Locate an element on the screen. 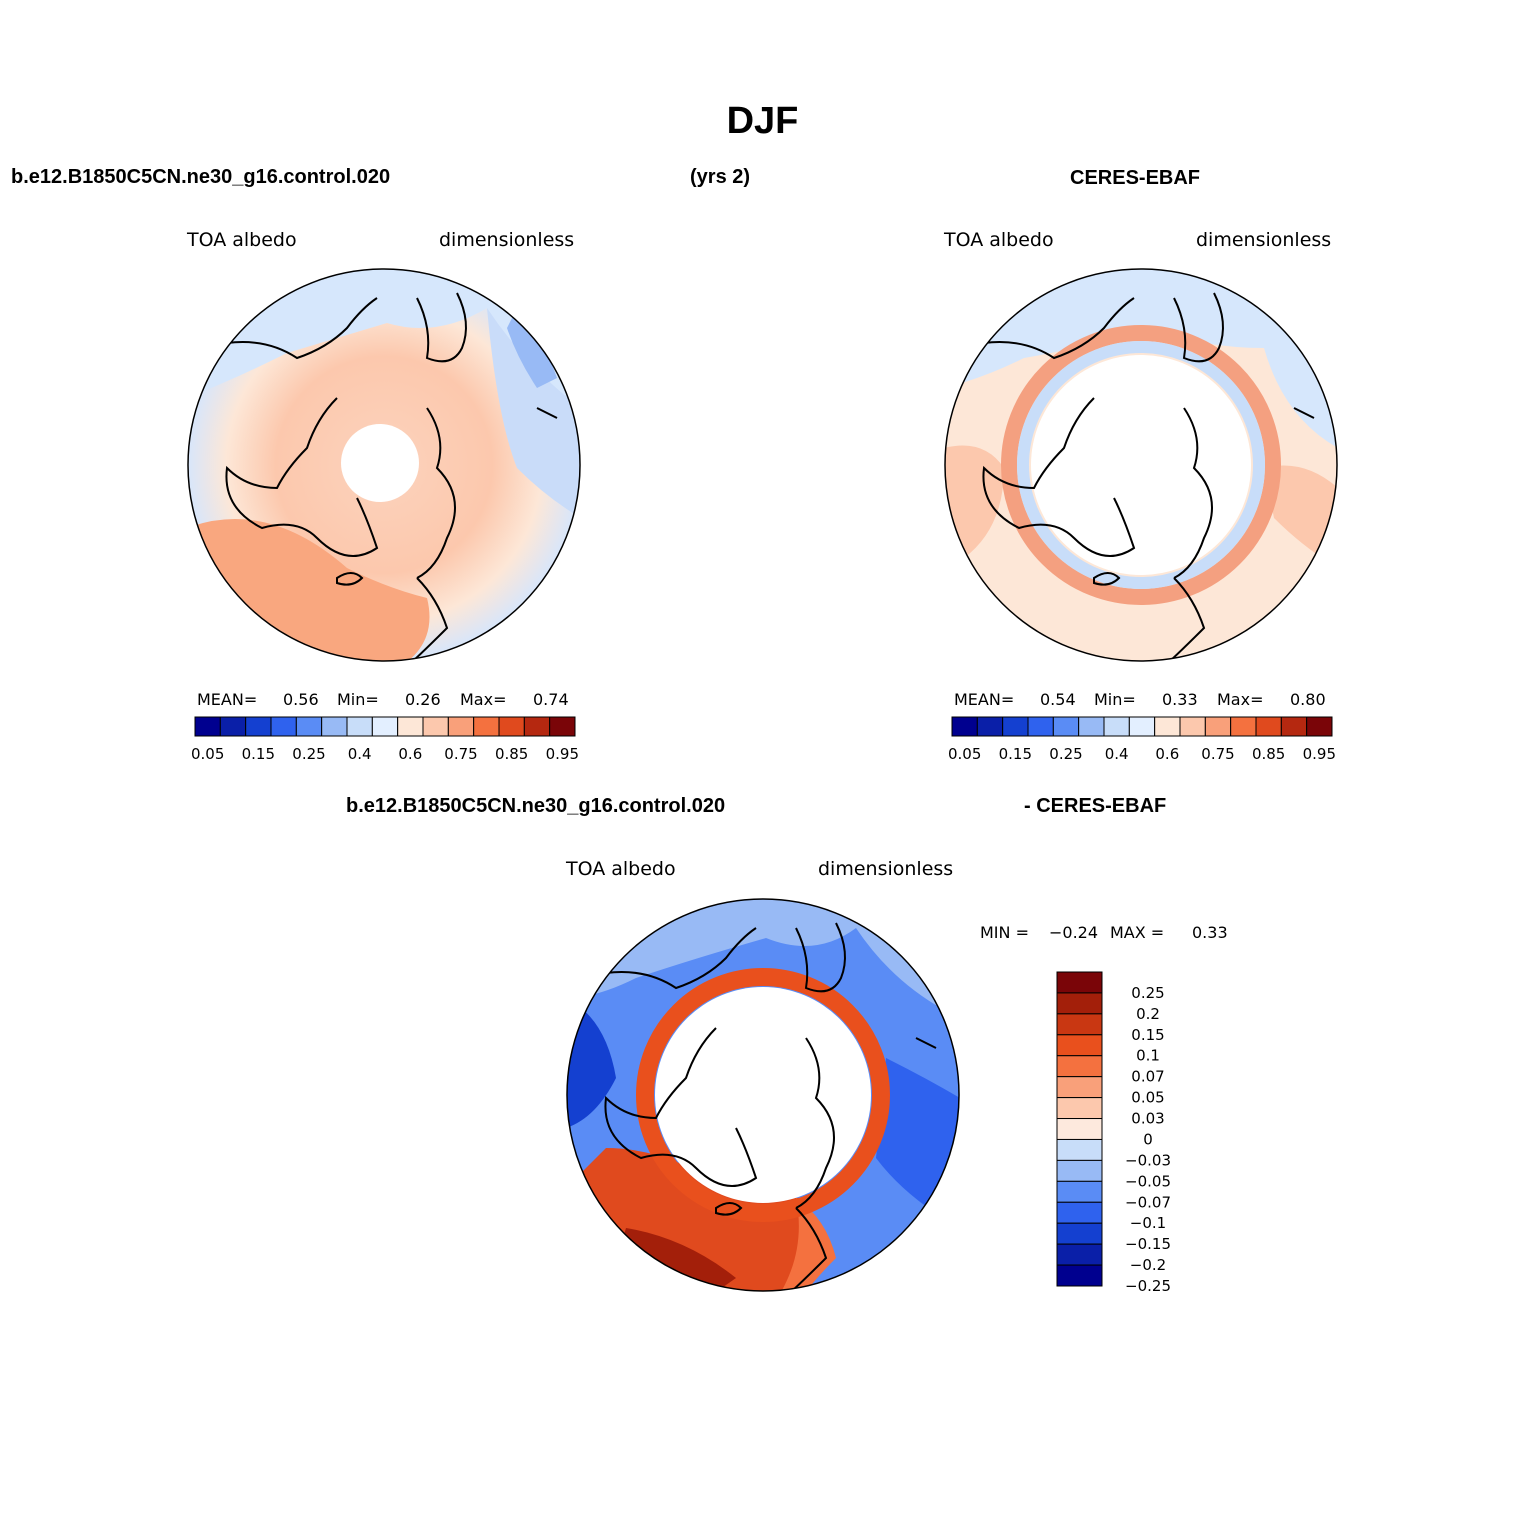 Image resolution: width=1525 pixels, height=1525 pixels. model-low-patch is located at coordinates (532, 348).